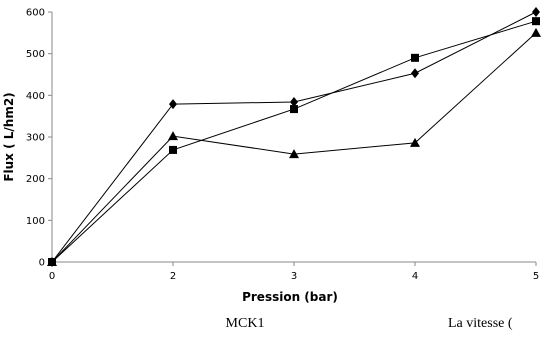  Describe the element at coordinates (415, 276) in the screenshot. I see `x-tick-label: 4` at that location.